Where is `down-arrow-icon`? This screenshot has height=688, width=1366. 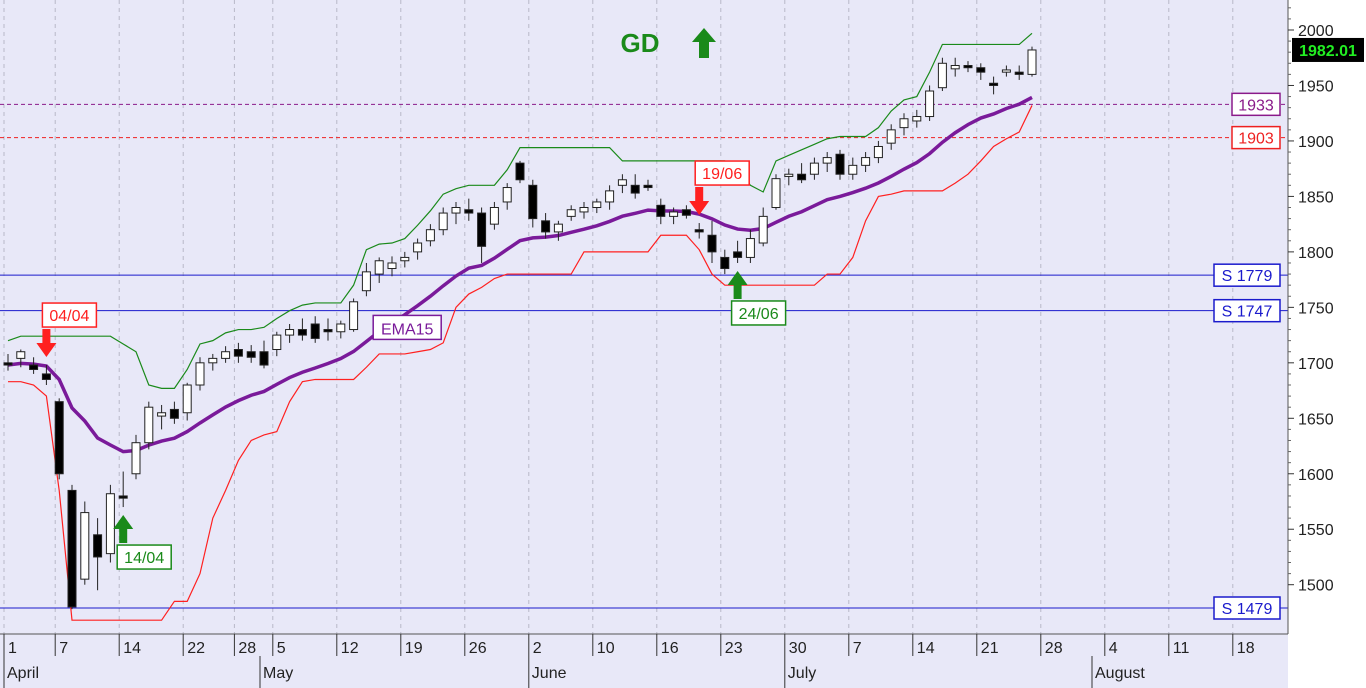 down-arrow-icon is located at coordinates (699, 201).